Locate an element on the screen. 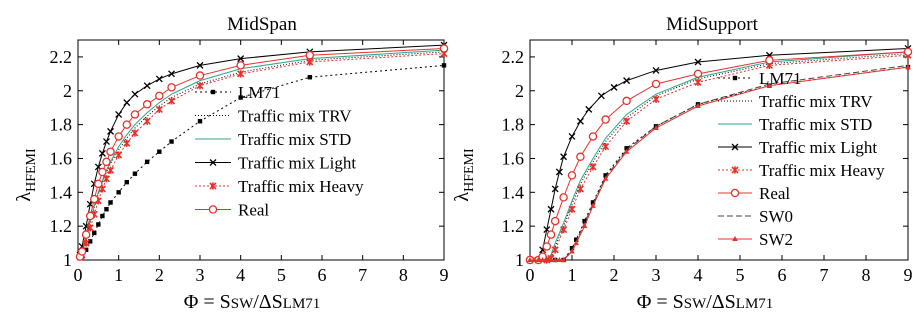 The image size is (914, 320). chart-title-midspan: MidSpan is located at coordinates (262, 24).